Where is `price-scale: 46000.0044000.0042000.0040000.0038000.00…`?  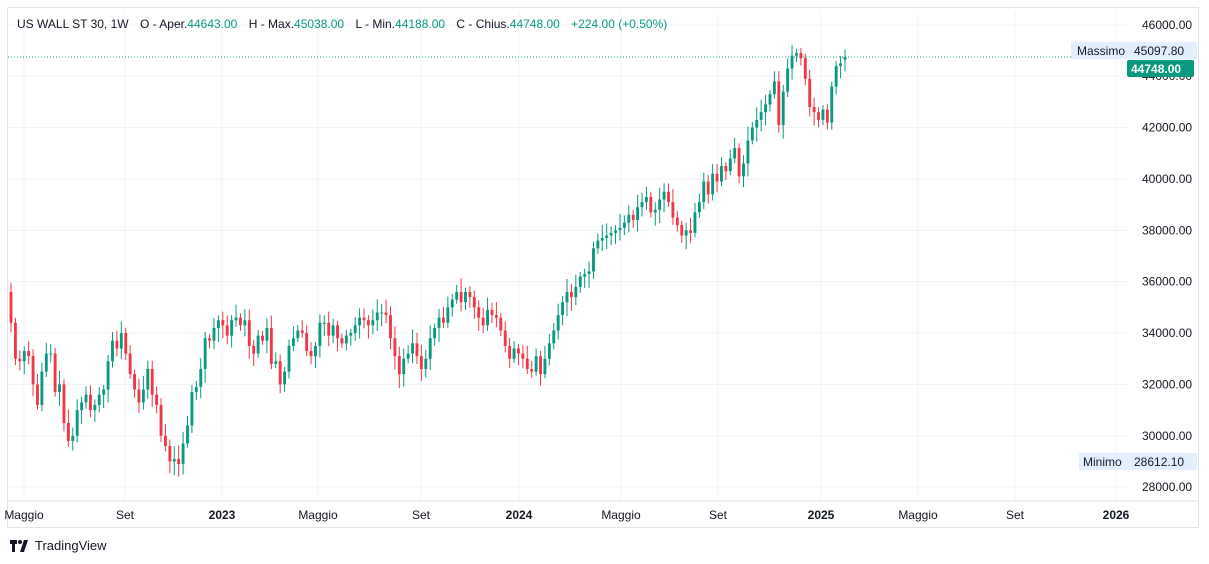 price-scale: 46000.0044000.0042000.0040000.0038000.00… is located at coordinates (1167, 256).